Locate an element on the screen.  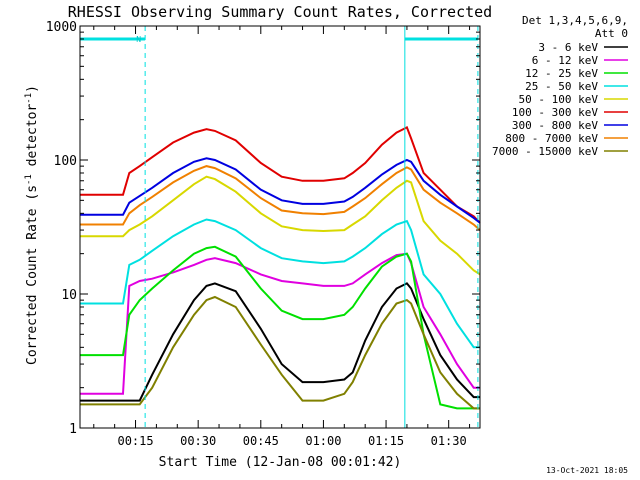
night-periods: N is located at coordinates (279, 39).